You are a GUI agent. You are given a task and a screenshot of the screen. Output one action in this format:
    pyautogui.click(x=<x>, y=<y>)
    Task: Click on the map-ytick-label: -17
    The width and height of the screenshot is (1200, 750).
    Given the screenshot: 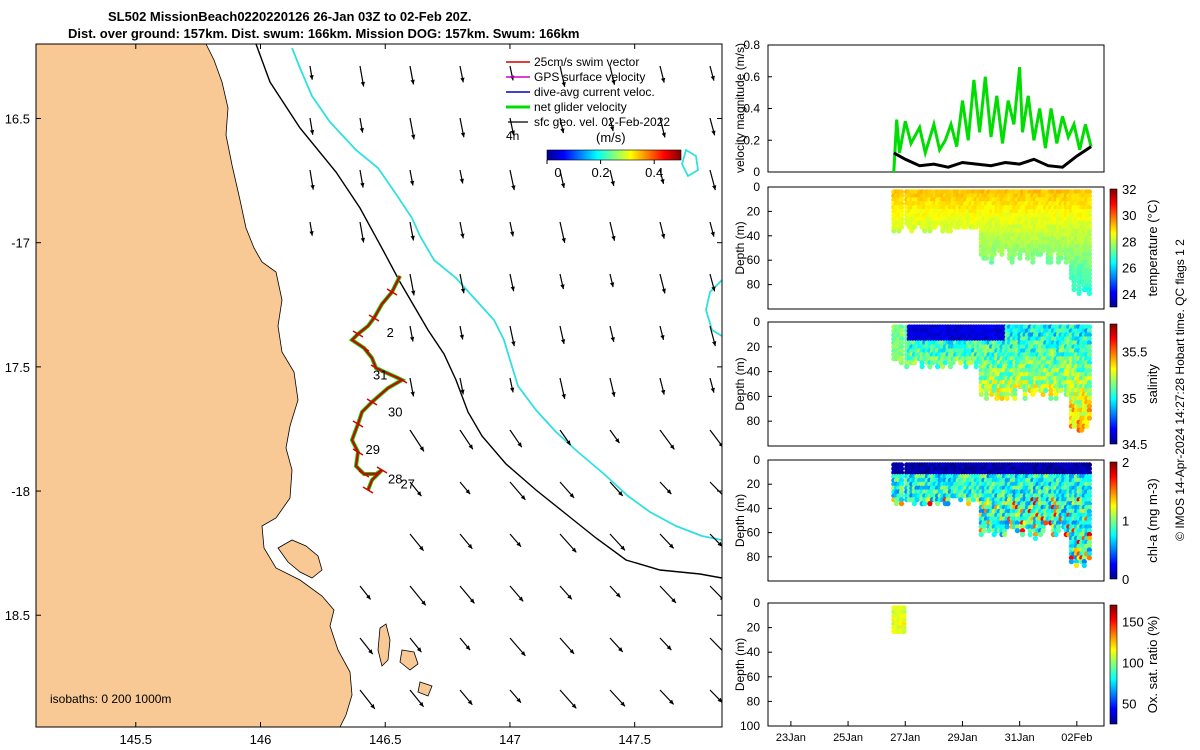 What is the action you would take?
    pyautogui.click(x=20, y=243)
    